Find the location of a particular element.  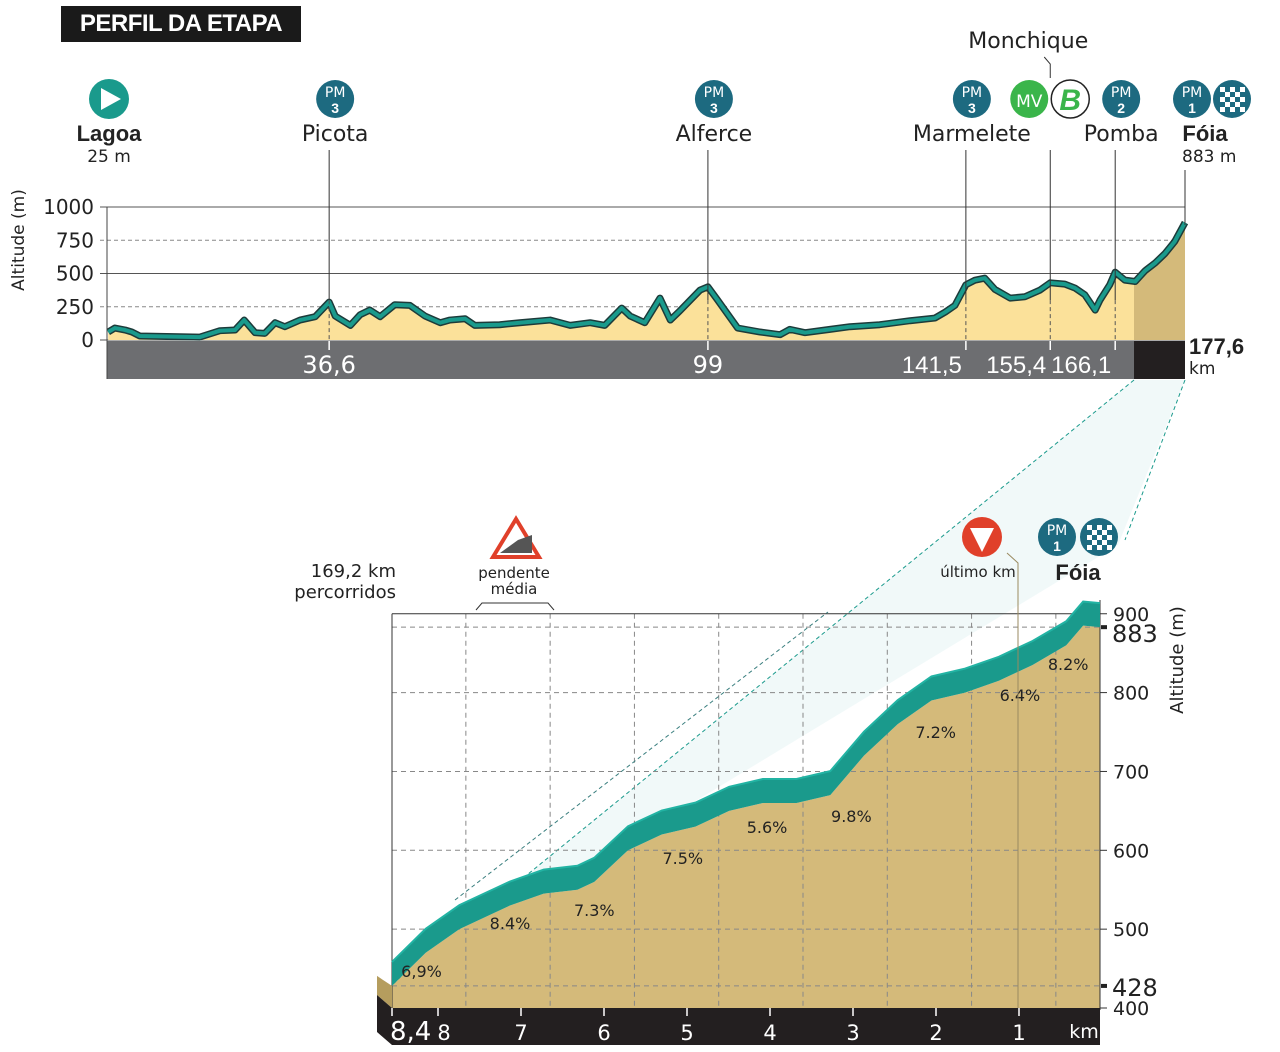

x-axis-unit: km is located at coordinates (1084, 1032).